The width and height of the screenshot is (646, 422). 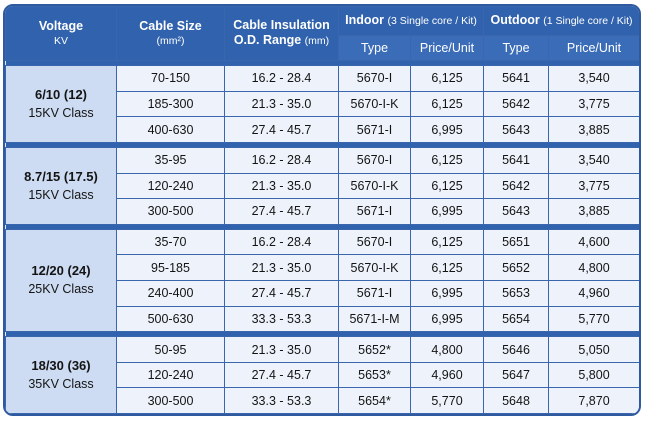 What do you see at coordinates (170, 104) in the screenshot?
I see `cable-size-cell: 185-300` at bounding box center [170, 104].